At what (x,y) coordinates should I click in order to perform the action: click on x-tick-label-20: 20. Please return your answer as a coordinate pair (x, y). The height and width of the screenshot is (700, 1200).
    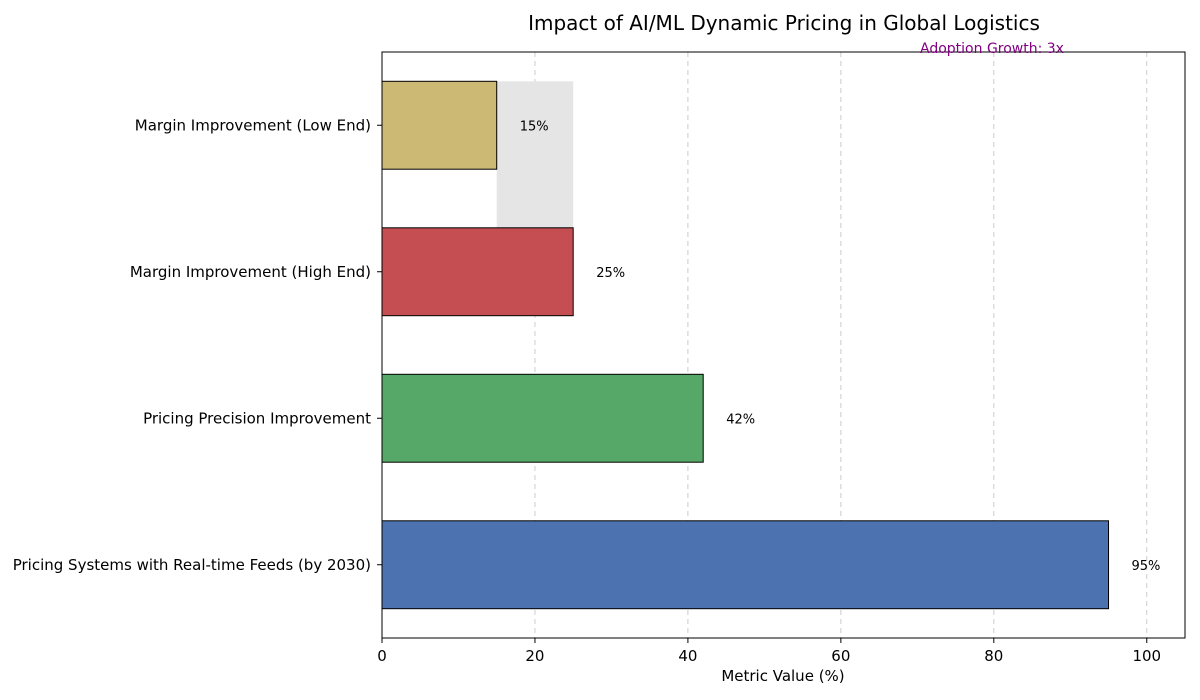
    Looking at the image, I should click on (534, 656).